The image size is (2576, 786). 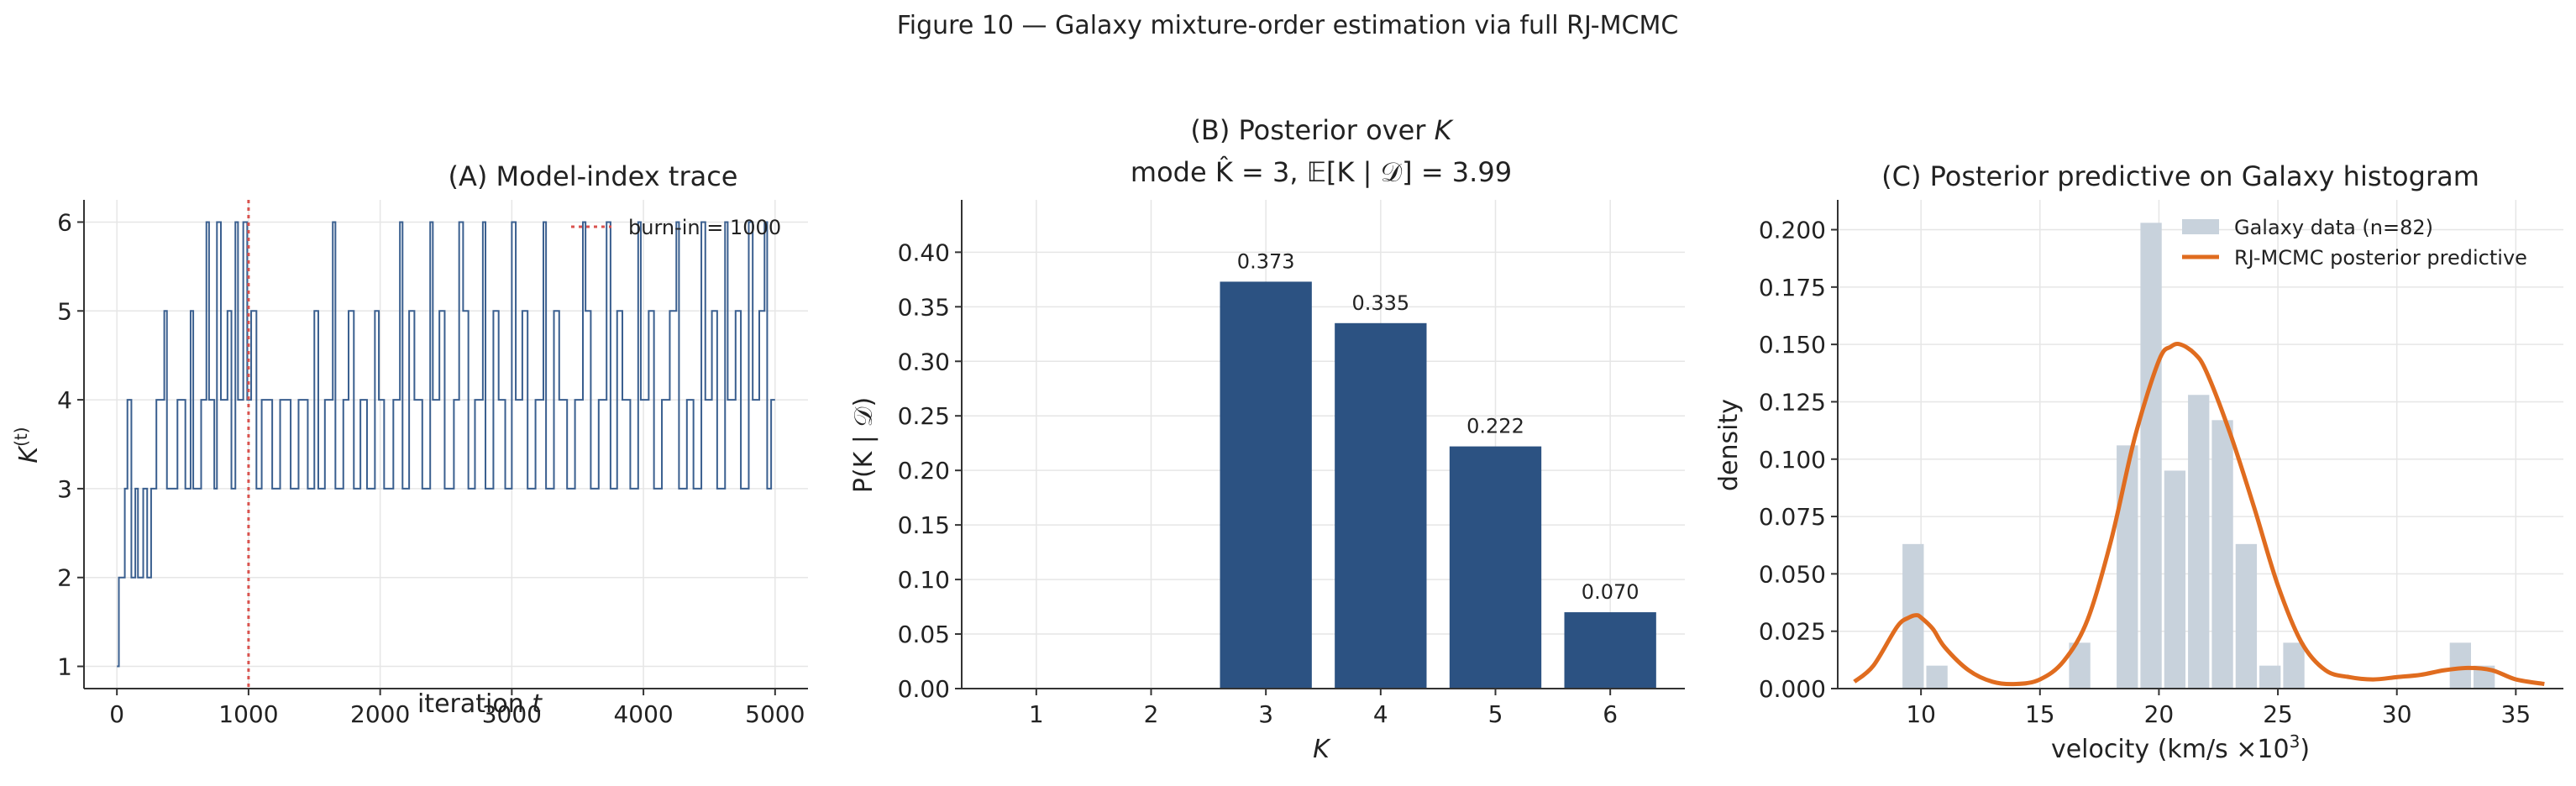 I want to click on y-tick-label: 6, so click(x=64, y=222).